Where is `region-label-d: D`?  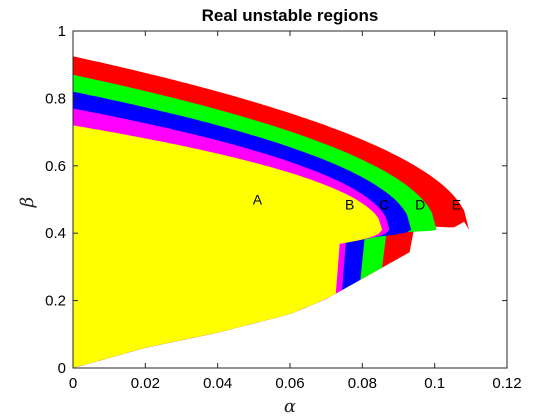
region-label-d: D is located at coordinates (420, 205).